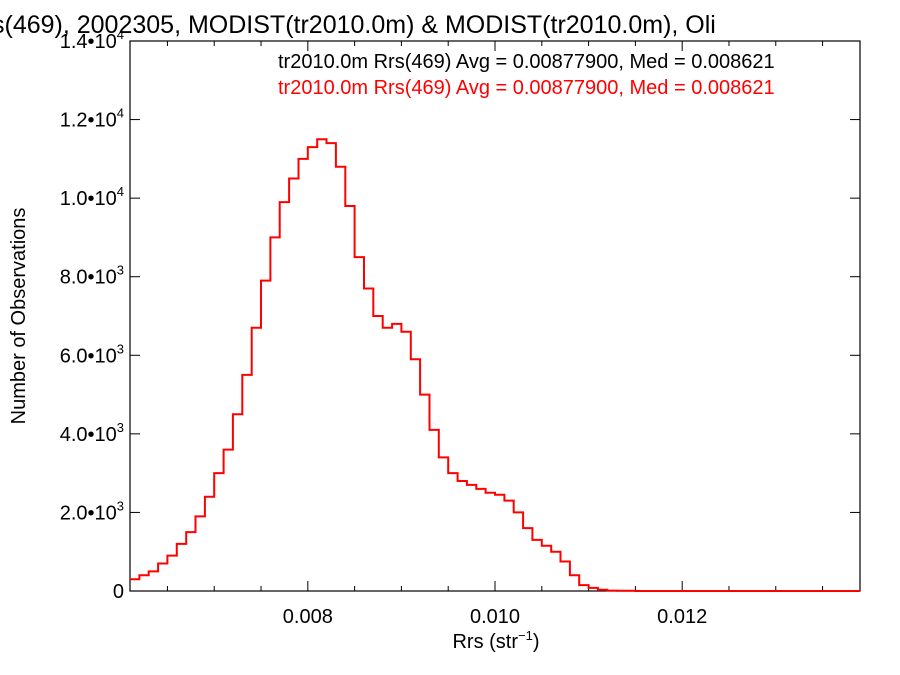 The height and width of the screenshot is (675, 900). I want to click on y-tick-label: 0, so click(118, 592).